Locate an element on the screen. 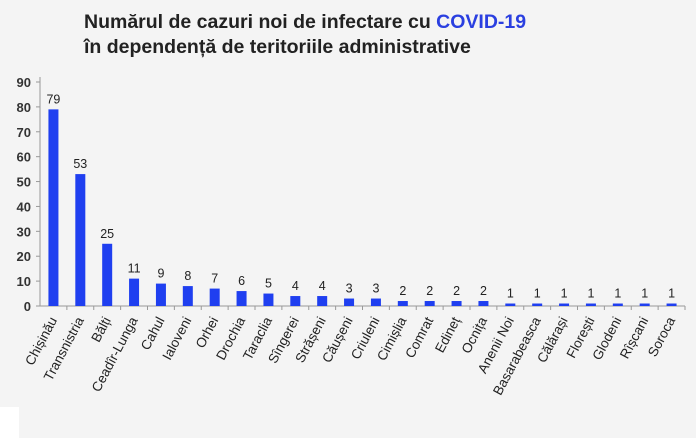 The width and height of the screenshot is (696, 438). data-label: 8 is located at coordinates (187, 276).